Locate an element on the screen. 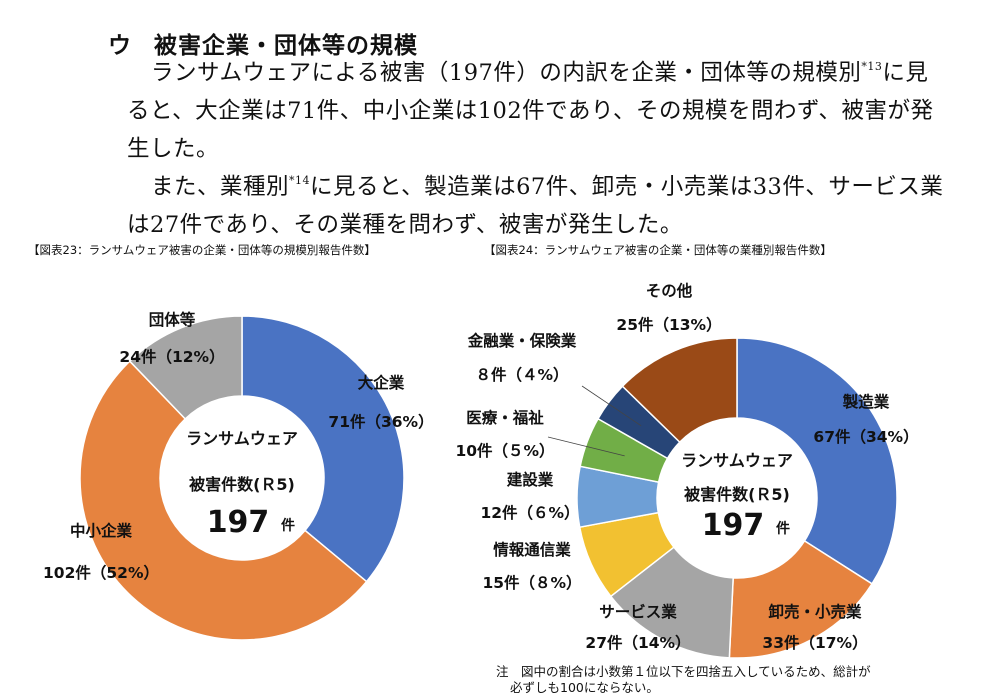 This screenshot has width=1000, height=700. slice-value-0-1: 102件（52%） is located at coordinates (101, 572).